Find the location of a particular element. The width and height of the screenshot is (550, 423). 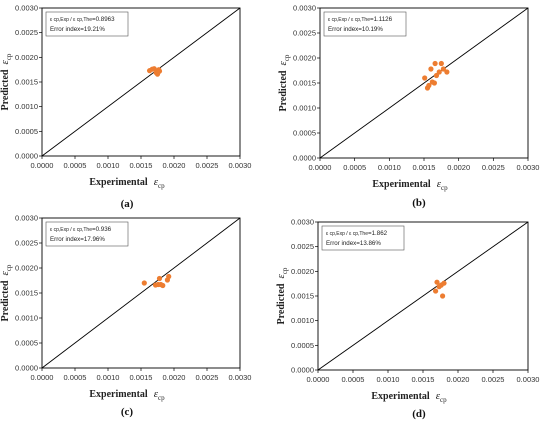

panel-label: (a) is located at coordinates (127, 204).